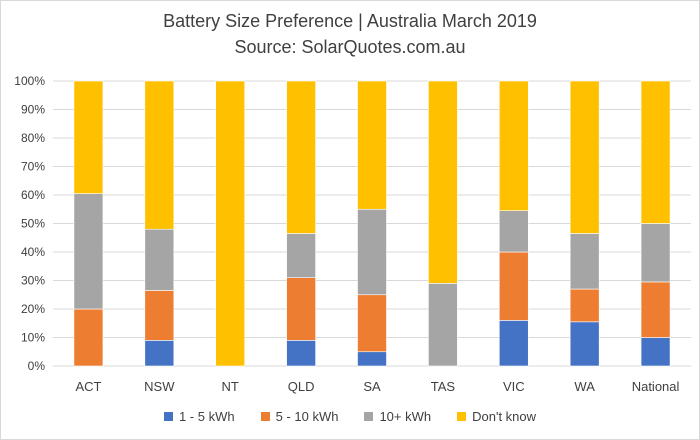 This screenshot has width=700, height=440. What do you see at coordinates (584, 386) in the screenshot?
I see `x-tick-label: WA` at bounding box center [584, 386].